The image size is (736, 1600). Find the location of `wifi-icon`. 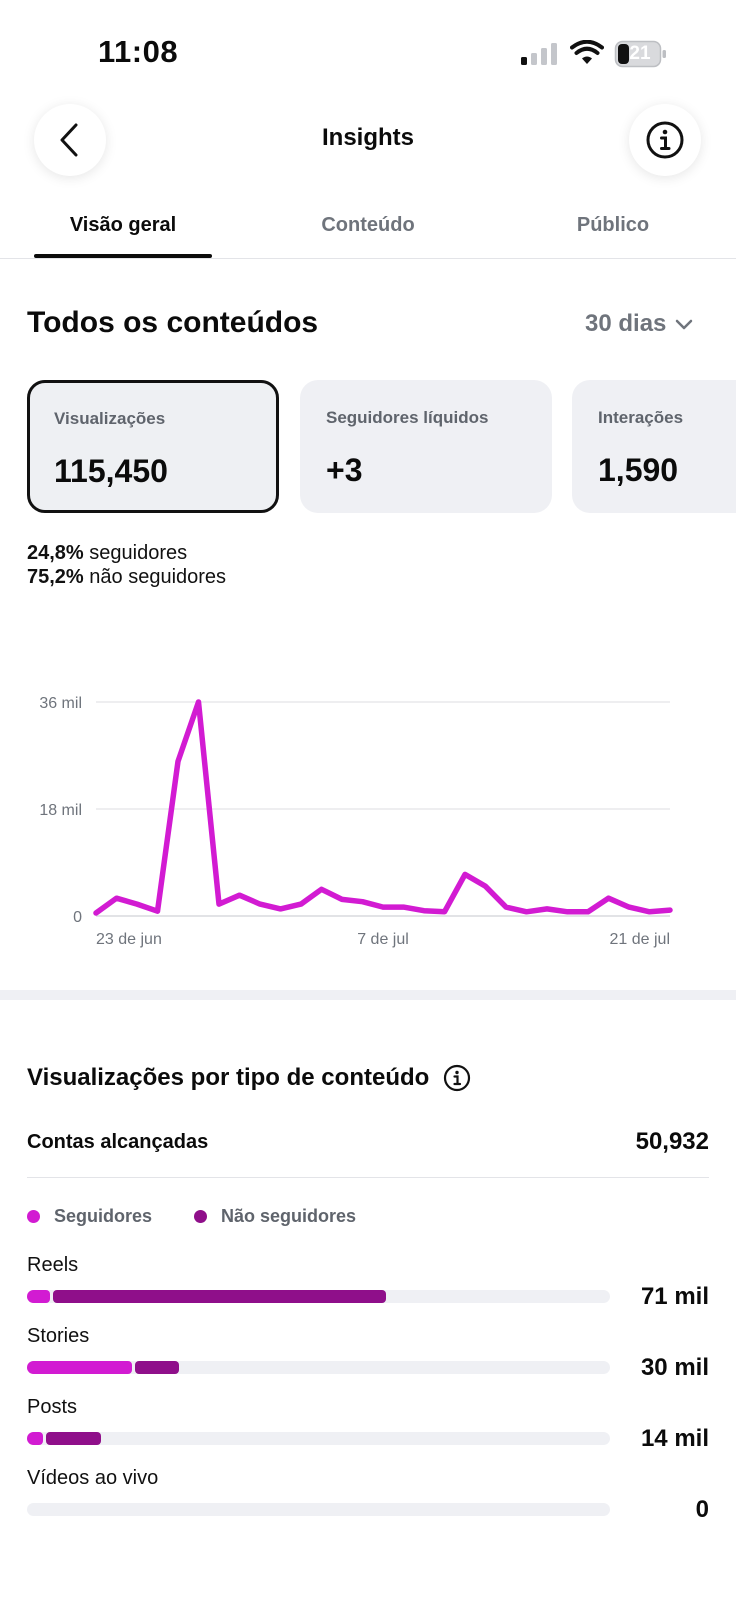

wifi-icon is located at coordinates (587, 52).